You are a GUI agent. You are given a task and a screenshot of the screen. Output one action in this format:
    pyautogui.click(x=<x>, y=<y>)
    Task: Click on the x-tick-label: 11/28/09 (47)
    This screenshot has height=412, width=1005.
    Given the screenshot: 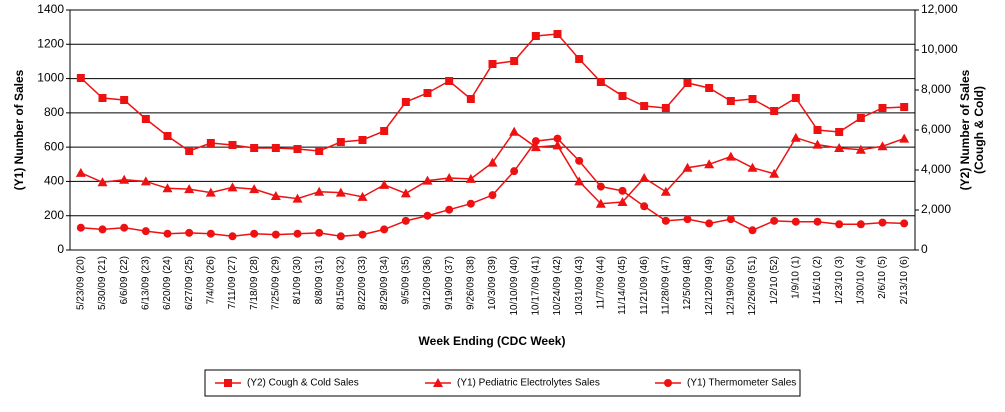 What is the action you would take?
    pyautogui.click(x=665, y=285)
    